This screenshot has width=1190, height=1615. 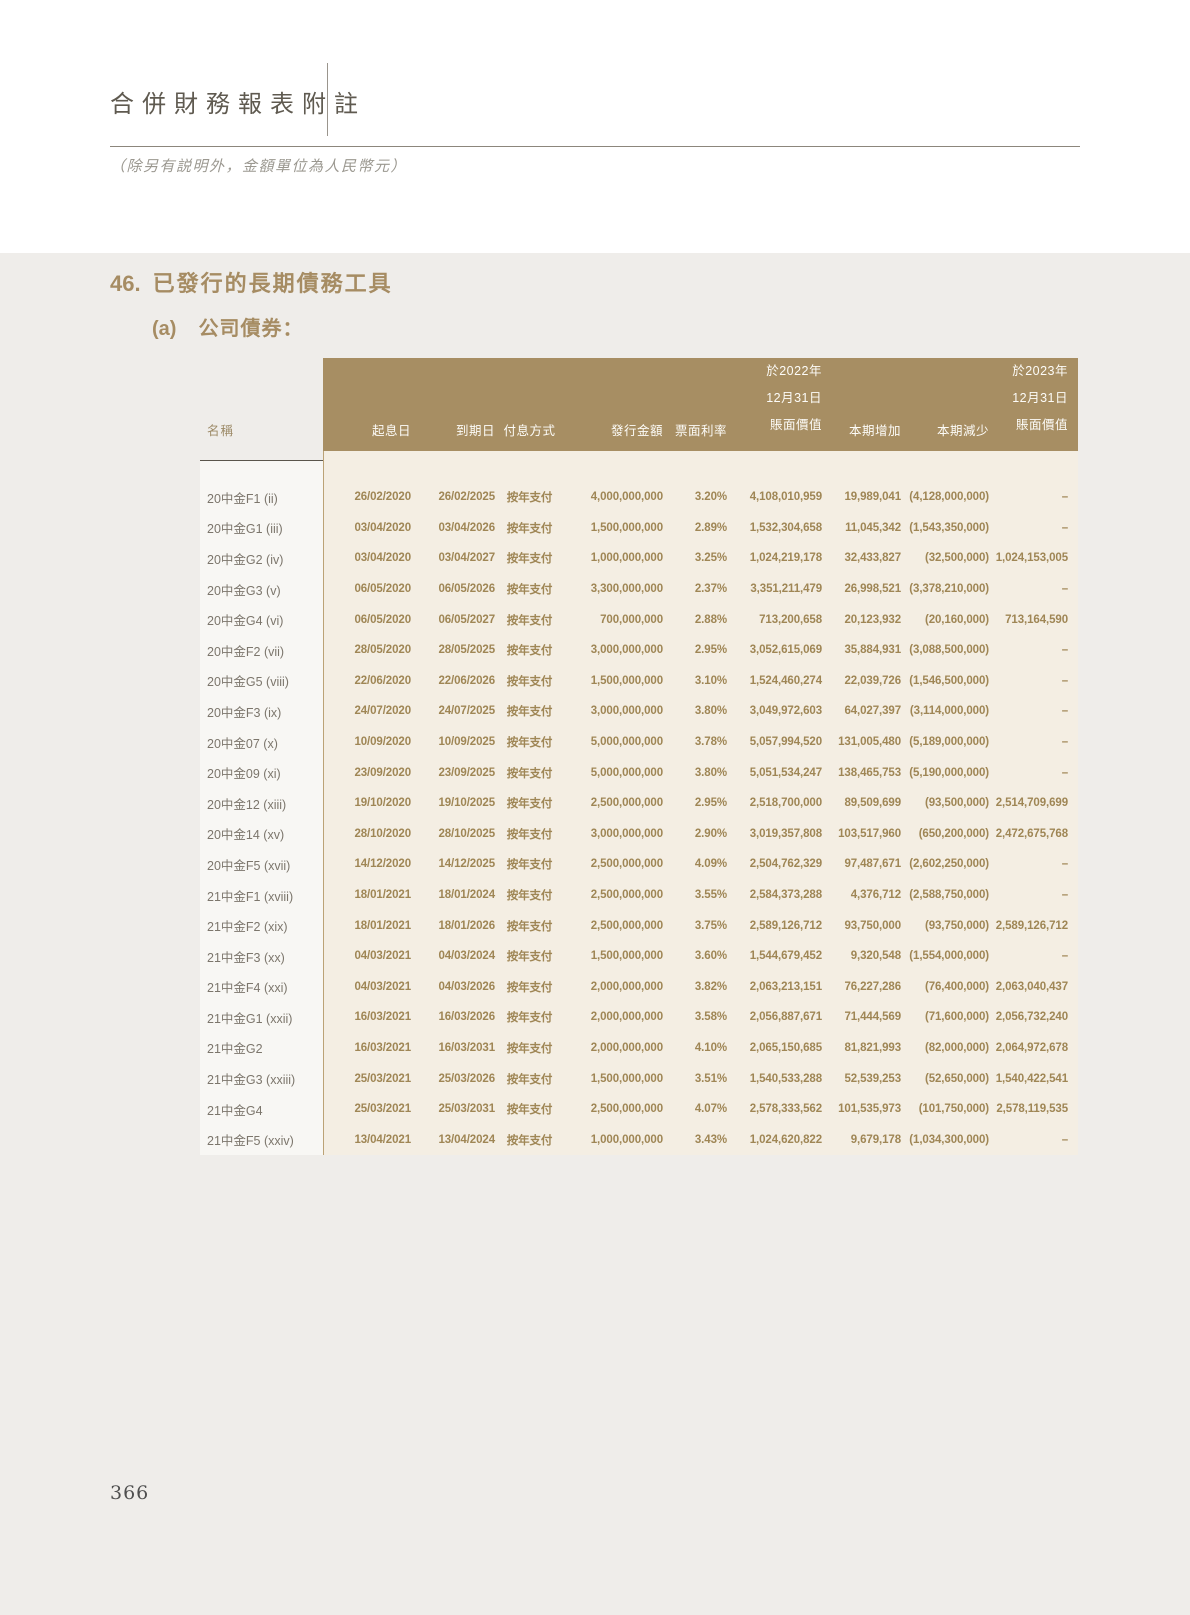 What do you see at coordinates (710, 589) in the screenshot?
I see `coupon-rate-cell: 2.37%` at bounding box center [710, 589].